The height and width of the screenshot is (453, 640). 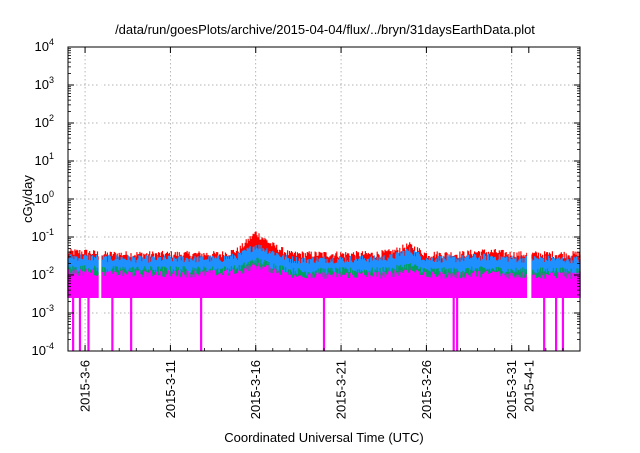 What do you see at coordinates (27, 199) in the screenshot?
I see `y-axis-label: cGy/day` at bounding box center [27, 199].